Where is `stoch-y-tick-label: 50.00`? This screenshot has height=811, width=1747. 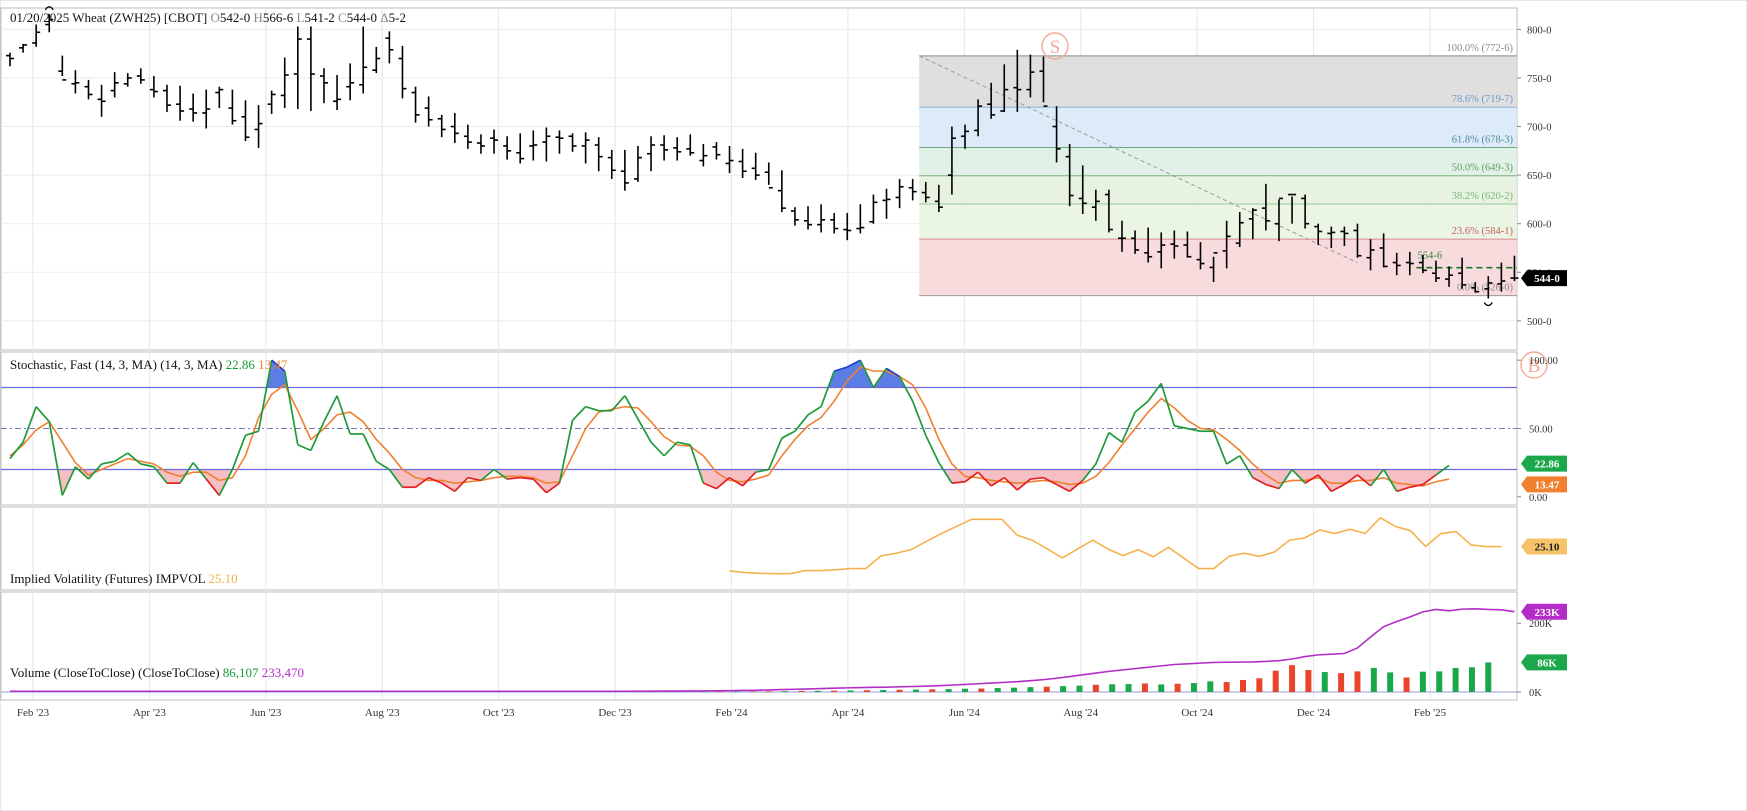
stoch-y-tick-label: 50.00 is located at coordinates (1541, 430).